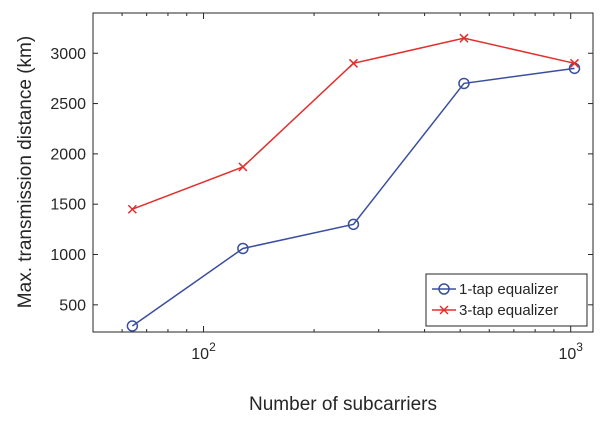 This screenshot has height=423, width=613. I want to click on legend: 1-tap equalizer 3-tap equalizer, so click(506, 300).